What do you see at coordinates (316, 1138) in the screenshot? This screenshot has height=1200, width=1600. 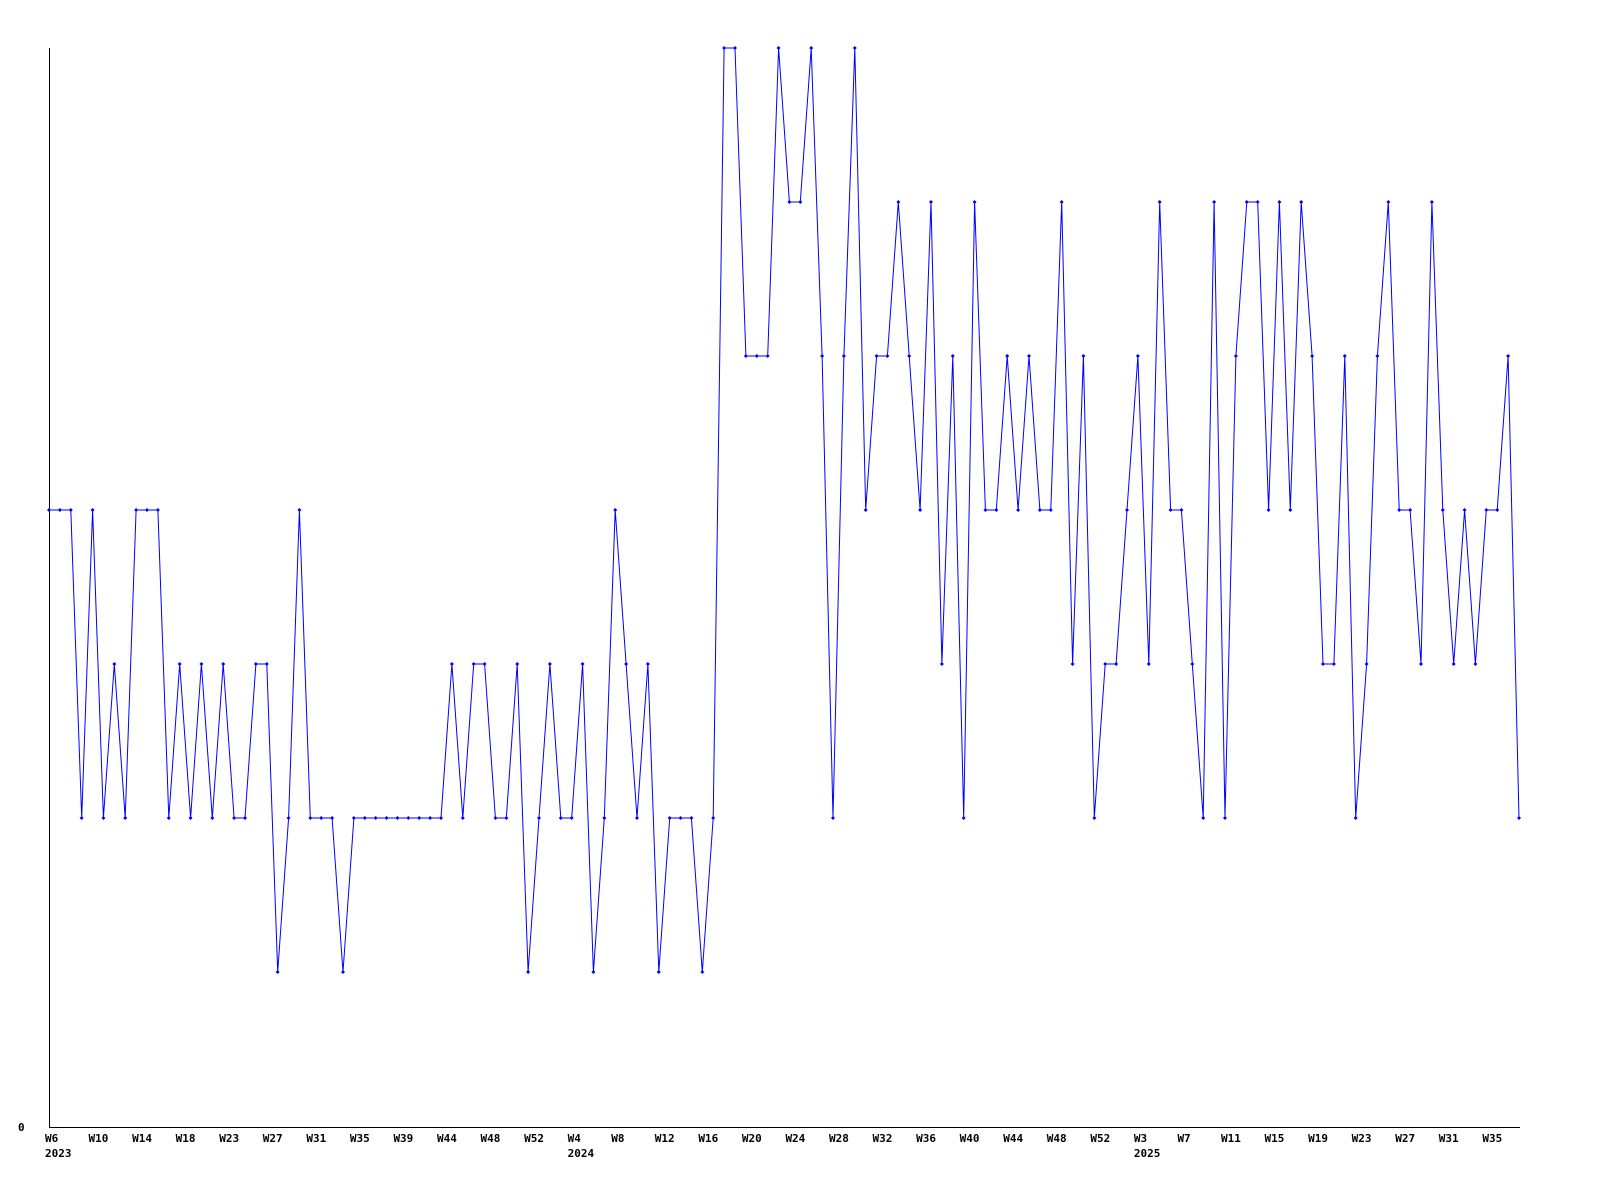 I see `x-tick-label: W31` at bounding box center [316, 1138].